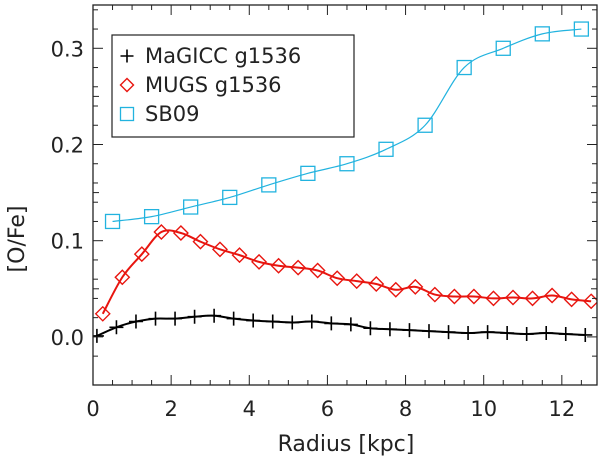 The height and width of the screenshot is (462, 600). I want to click on x-tick-label-5: 8, so click(405, 409).